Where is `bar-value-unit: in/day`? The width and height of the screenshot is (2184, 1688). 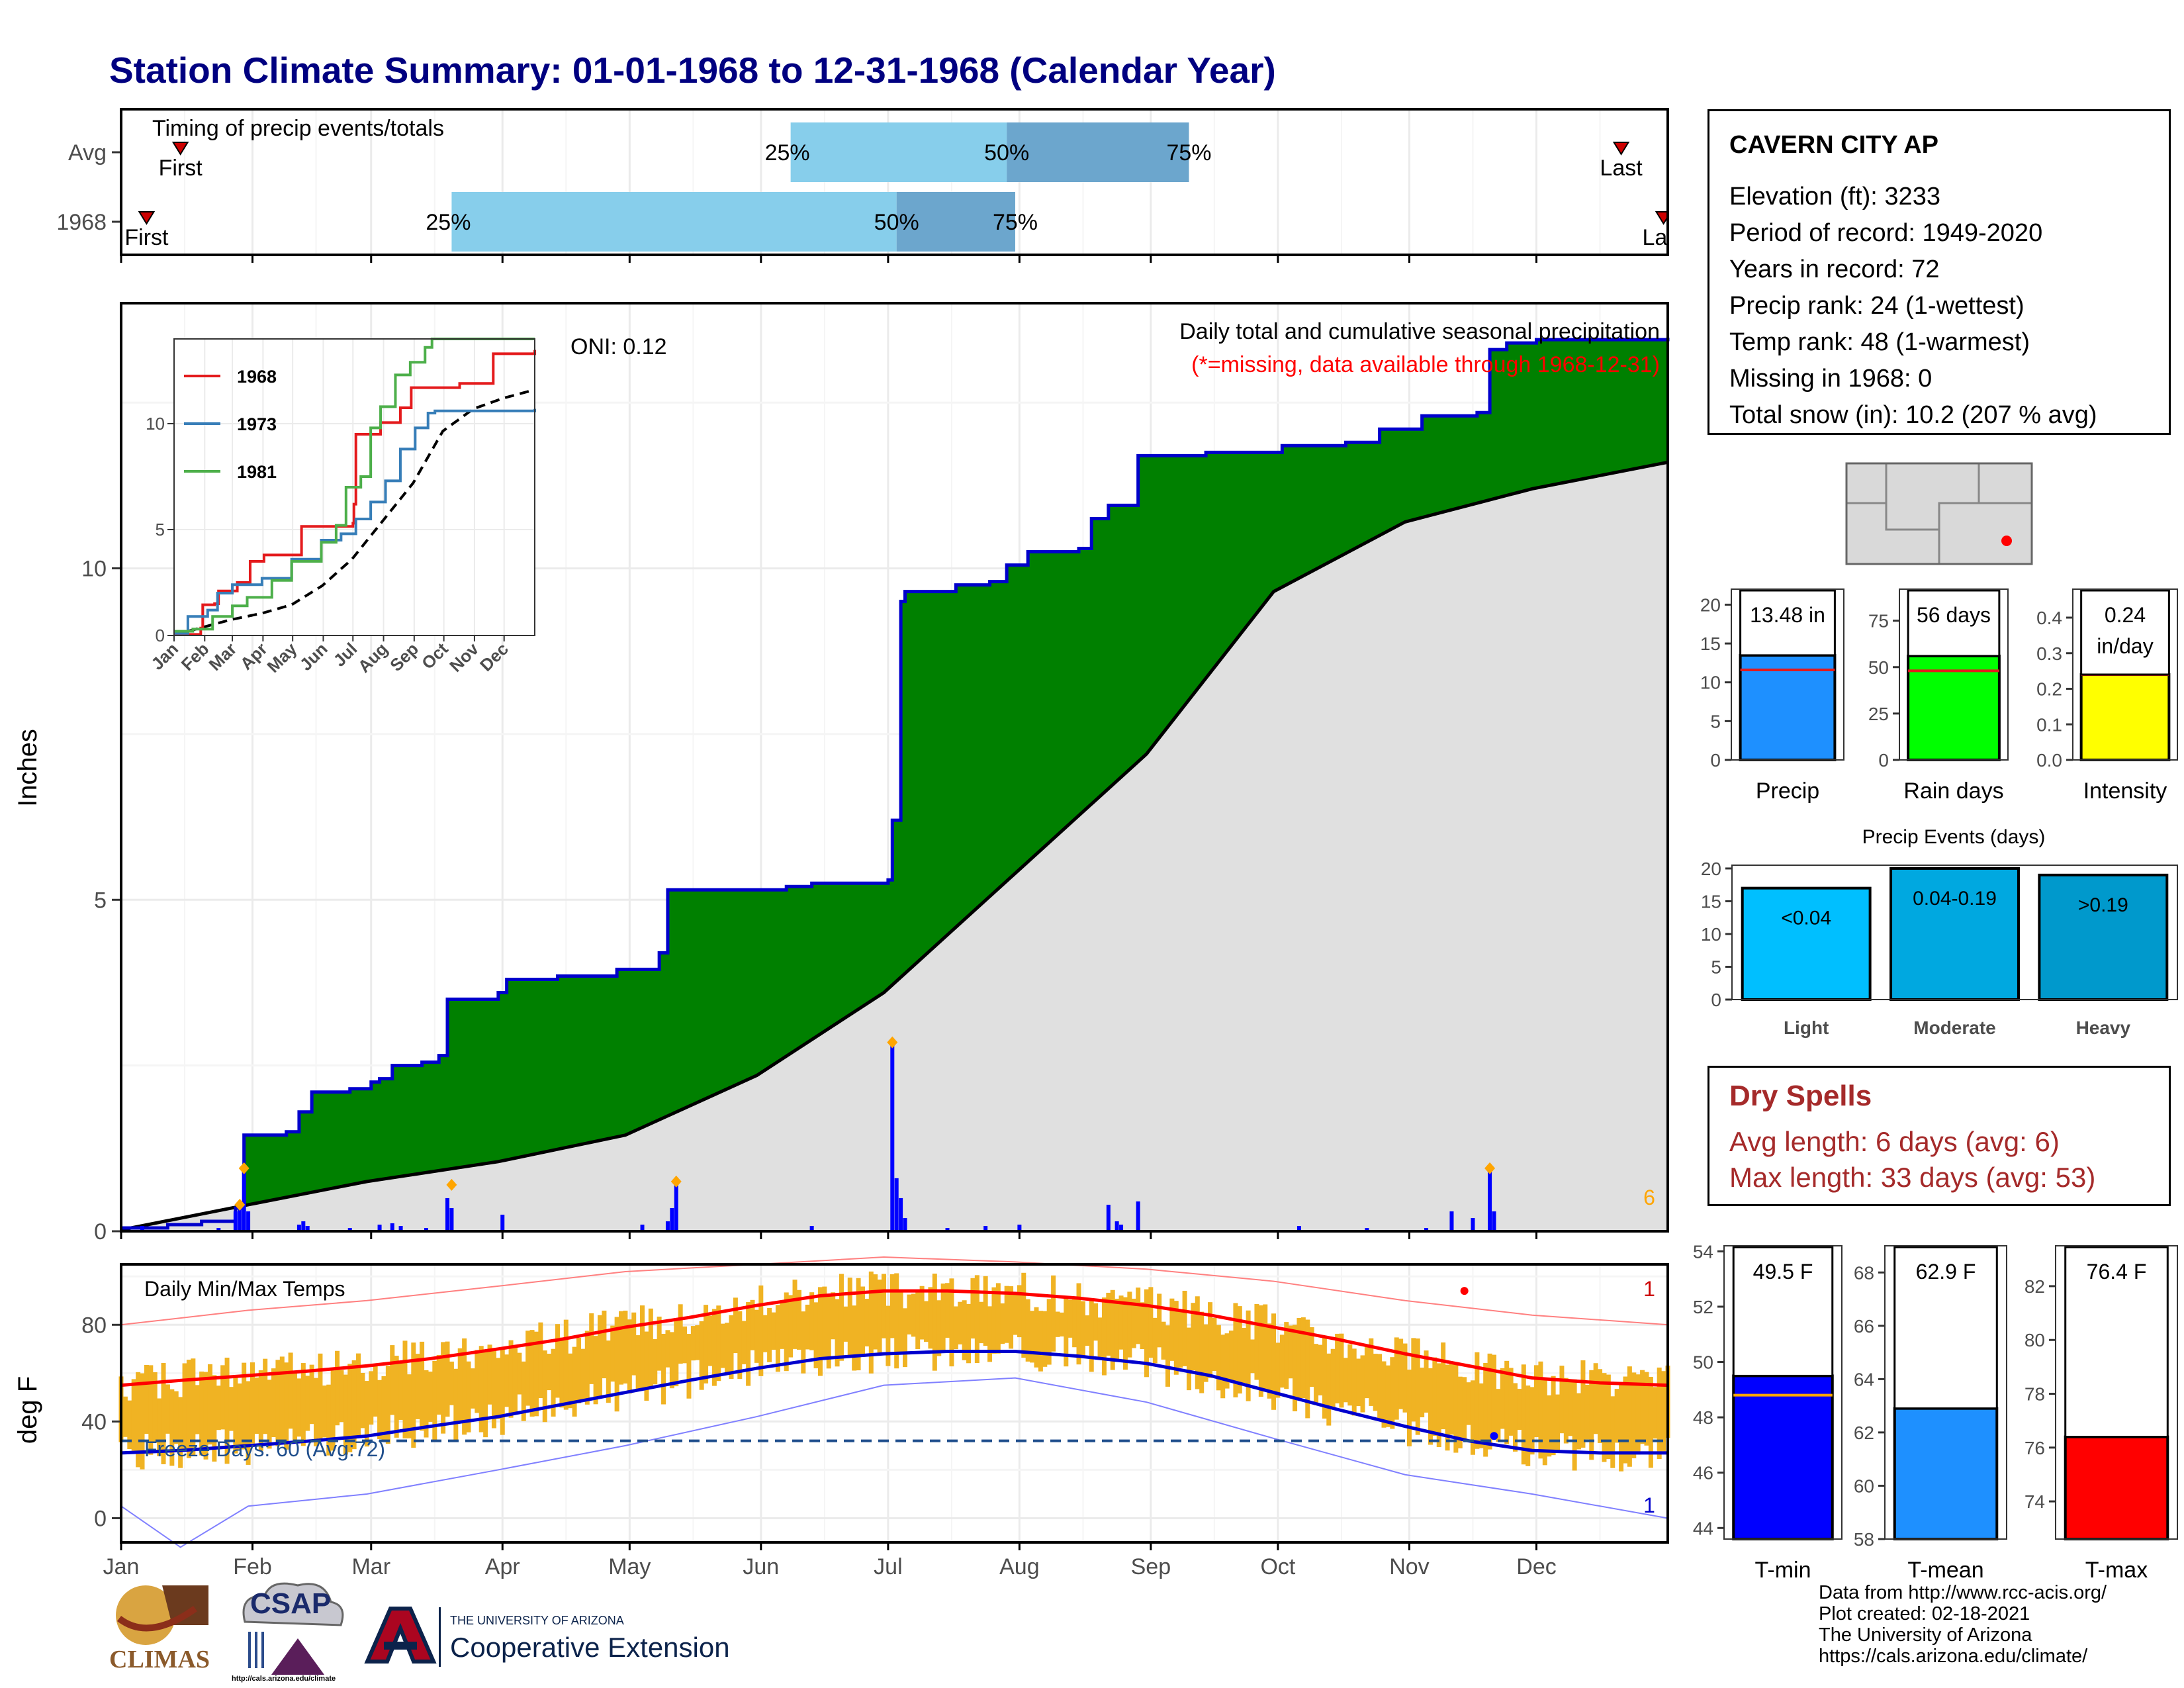 bar-value-unit: in/day is located at coordinates (2125, 646).